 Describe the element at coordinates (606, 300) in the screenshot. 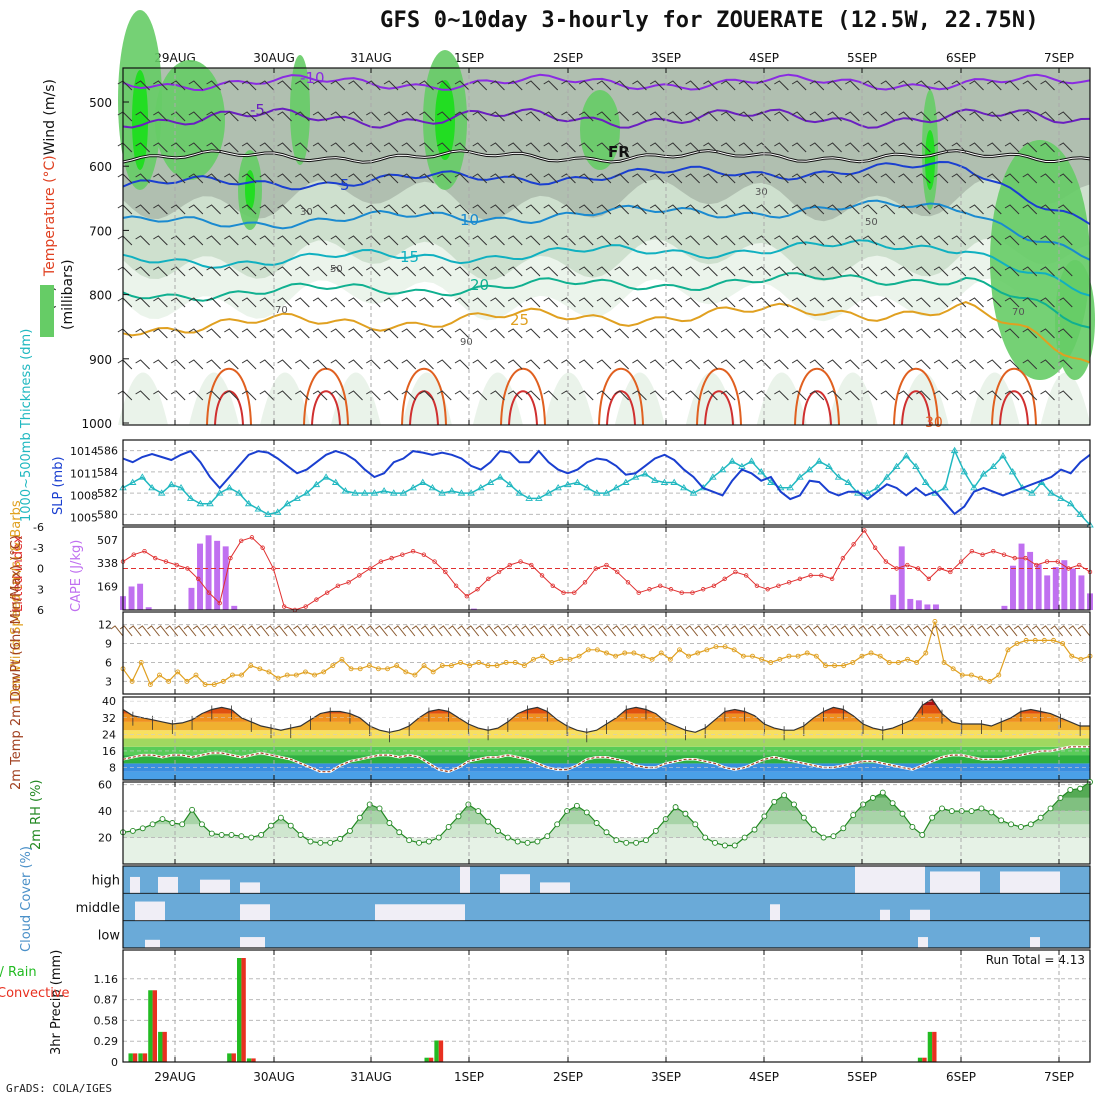

I see `temperature-contour` at that location.